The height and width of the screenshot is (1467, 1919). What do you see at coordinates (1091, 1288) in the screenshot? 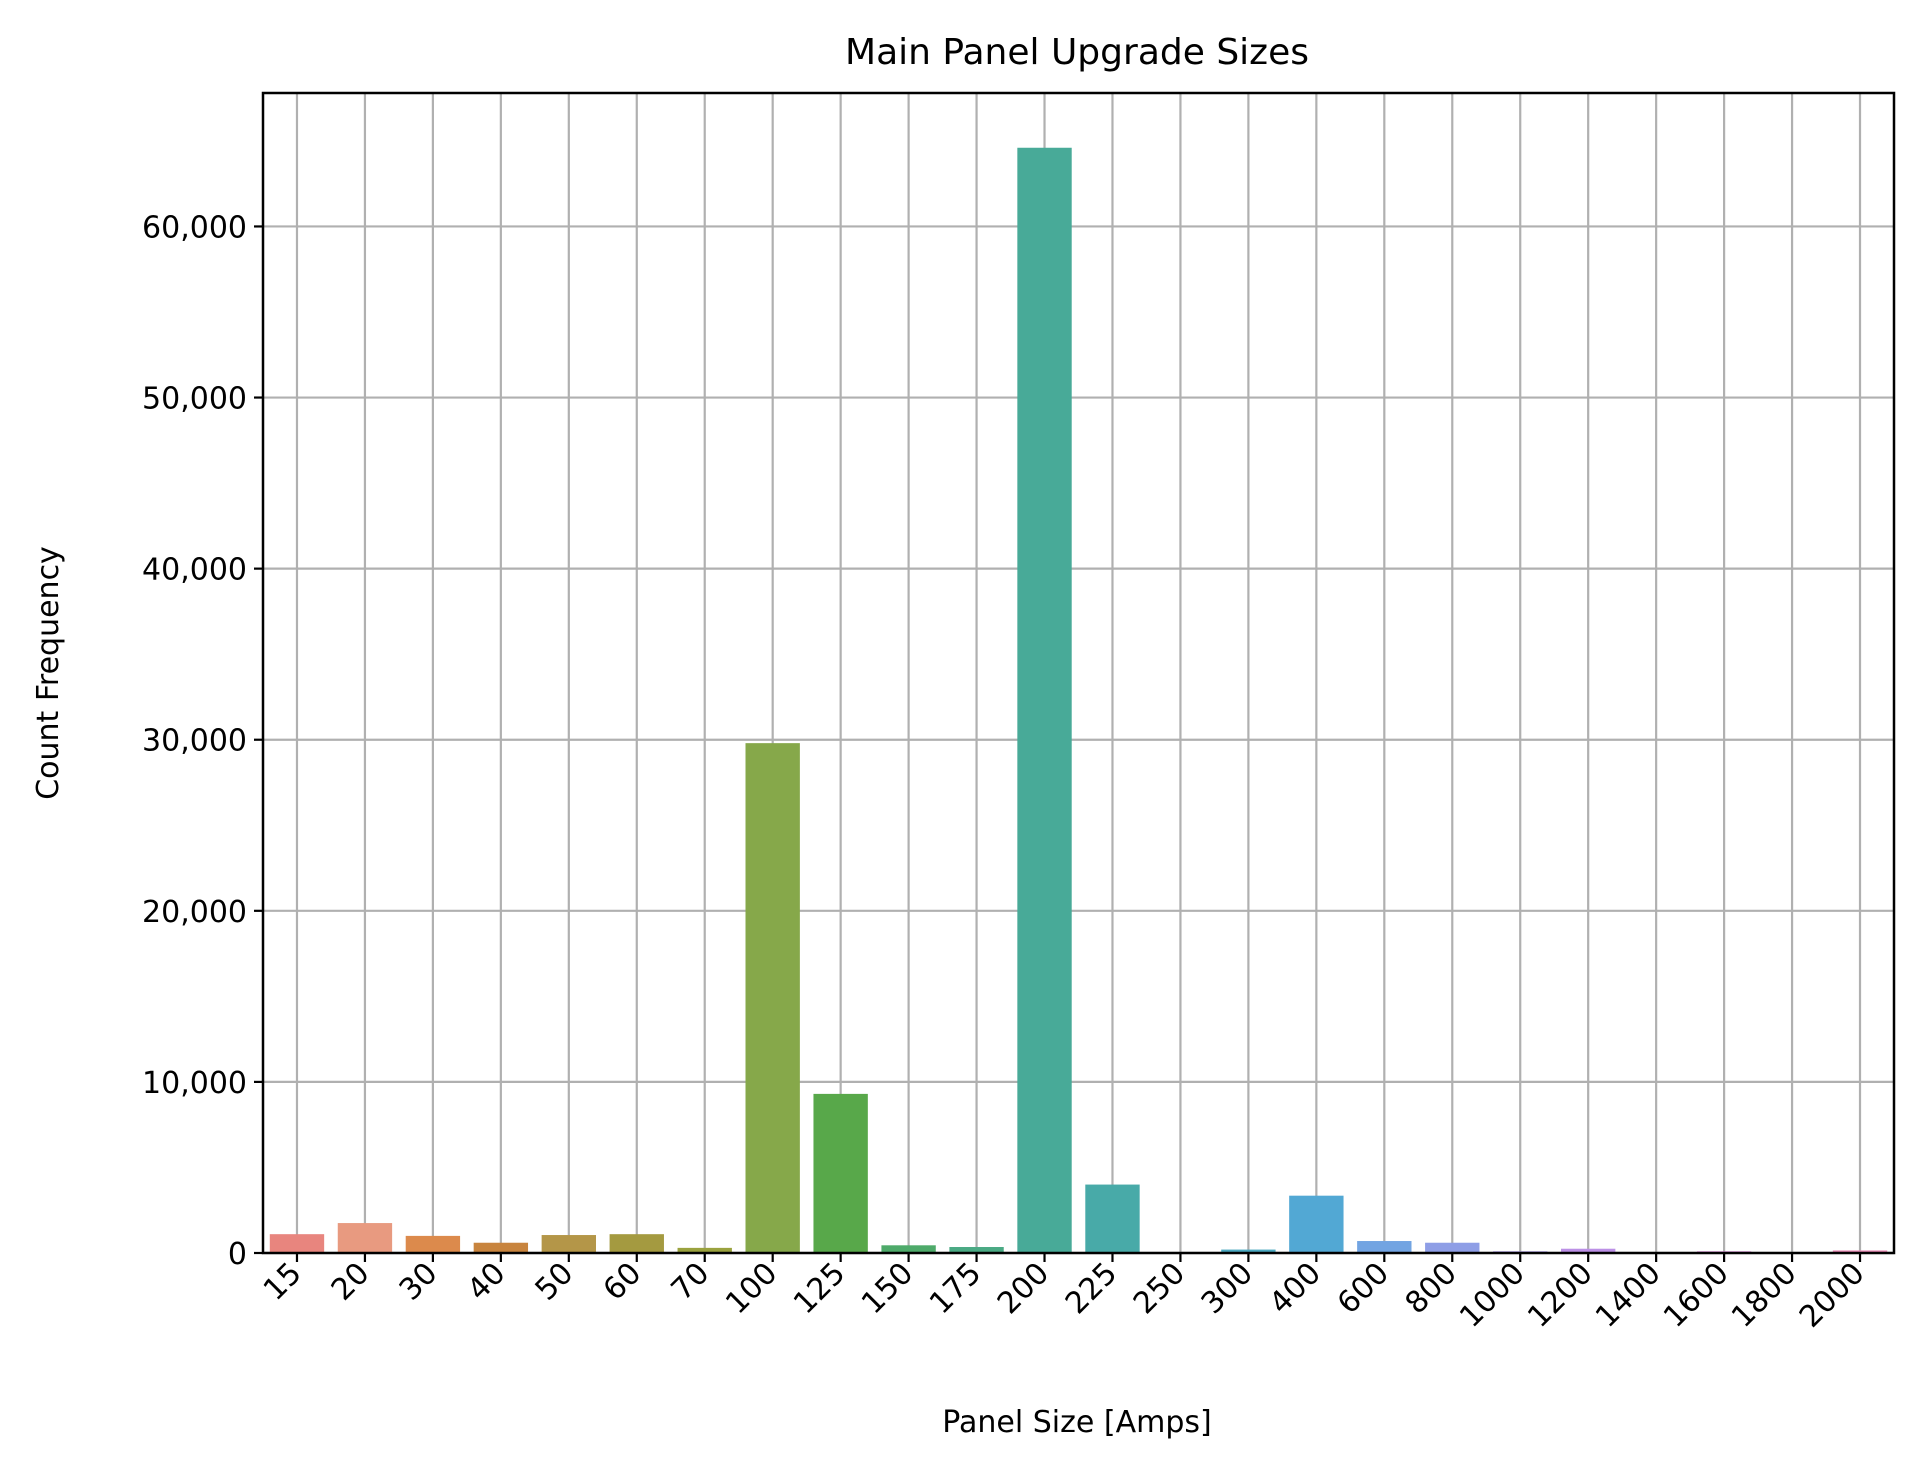
I see `x-tick-label: 225` at bounding box center [1091, 1288].